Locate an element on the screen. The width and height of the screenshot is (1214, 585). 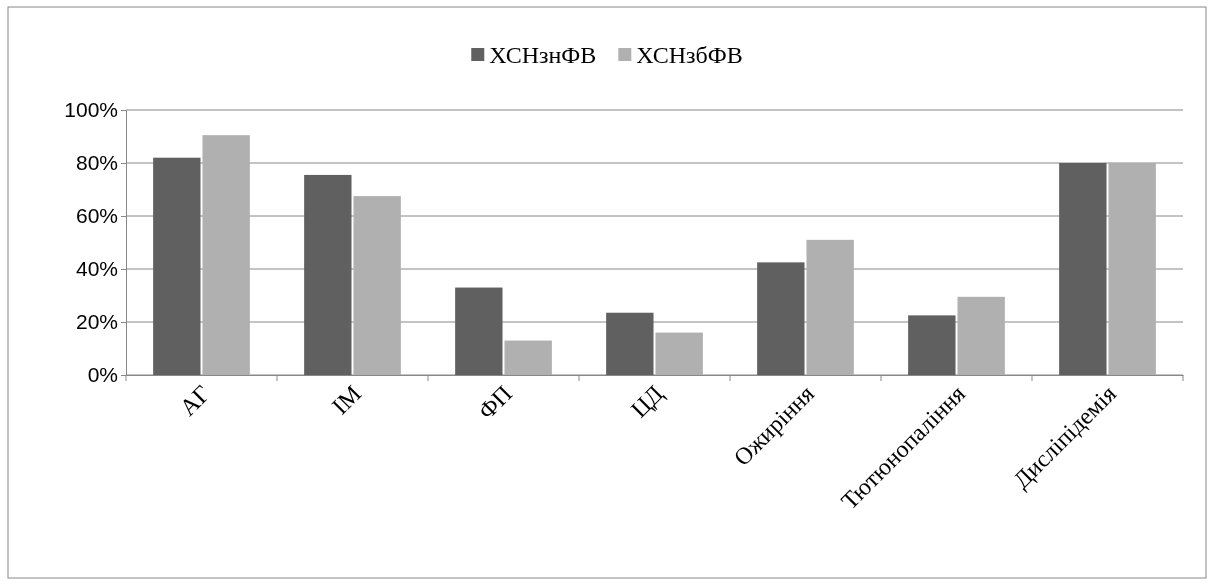
y-tick-label: 40% is located at coordinates (96, 269).